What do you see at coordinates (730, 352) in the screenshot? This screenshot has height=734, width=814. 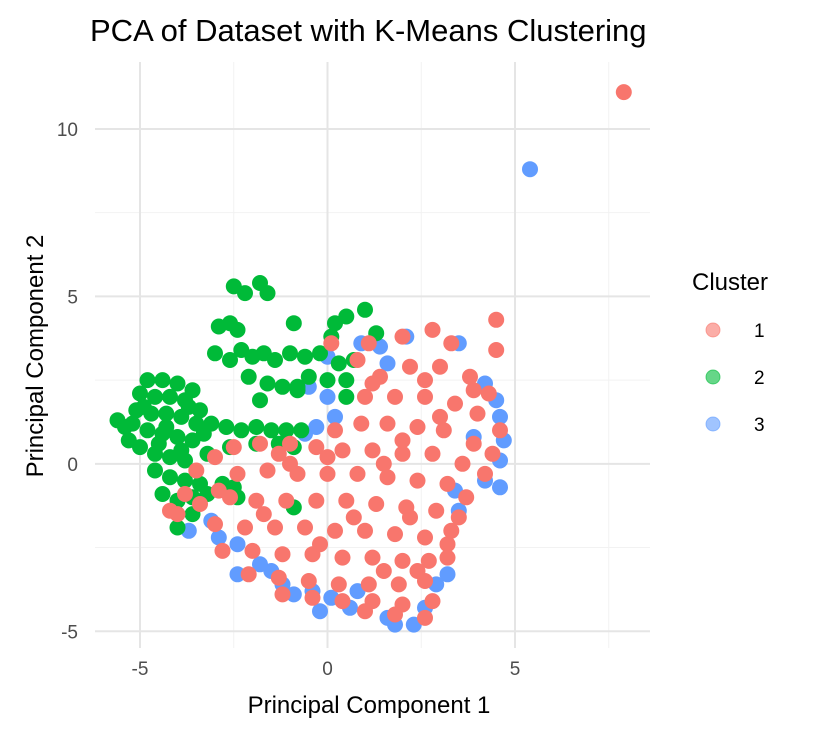 I see `legend: Cluster 1 2 3` at bounding box center [730, 352].